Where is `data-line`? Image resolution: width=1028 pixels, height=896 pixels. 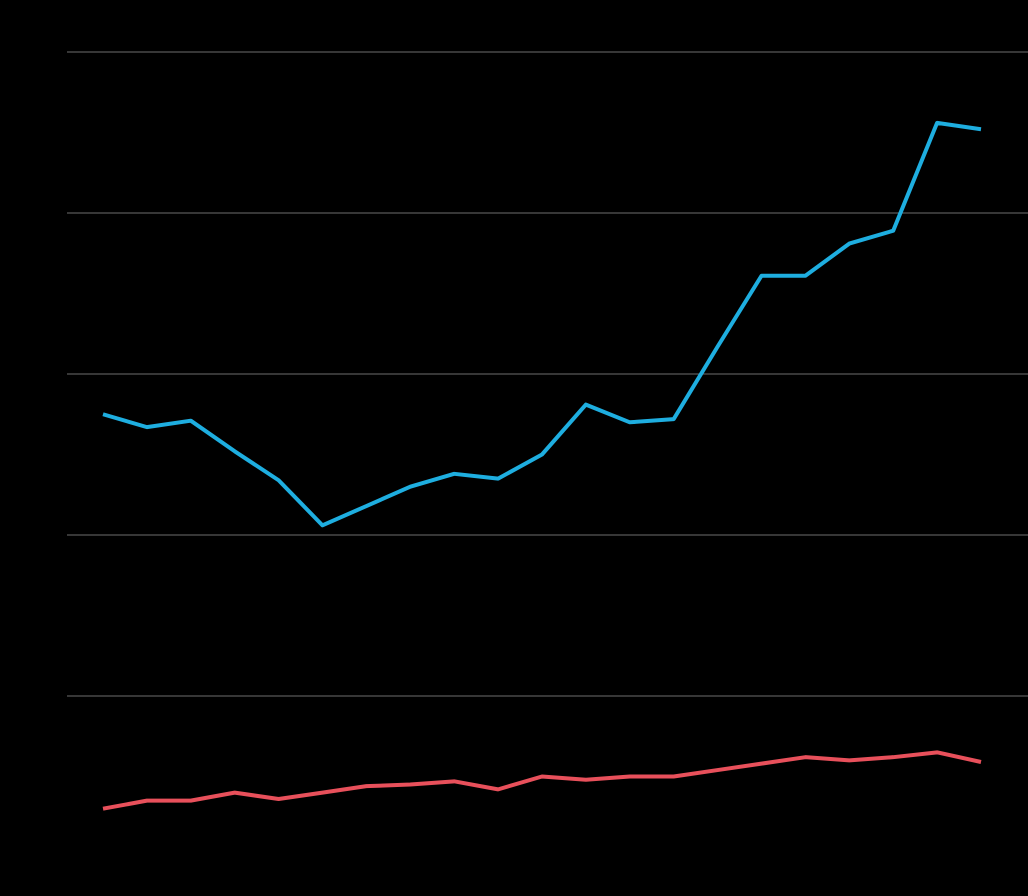 data-line is located at coordinates (542, 780).